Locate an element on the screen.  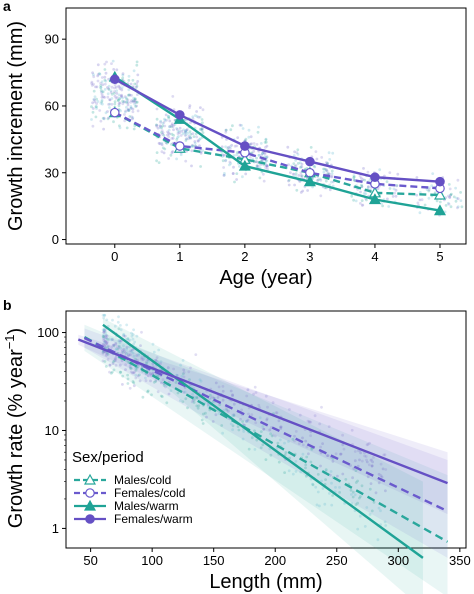
panel-a-x-ticks: 0 1 2 3 4 5 is located at coordinates (277, 254).